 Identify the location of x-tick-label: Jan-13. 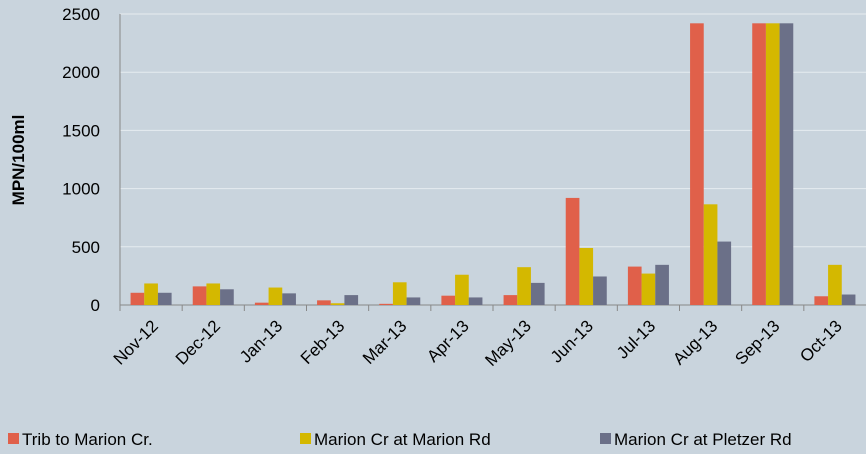
(261, 341).